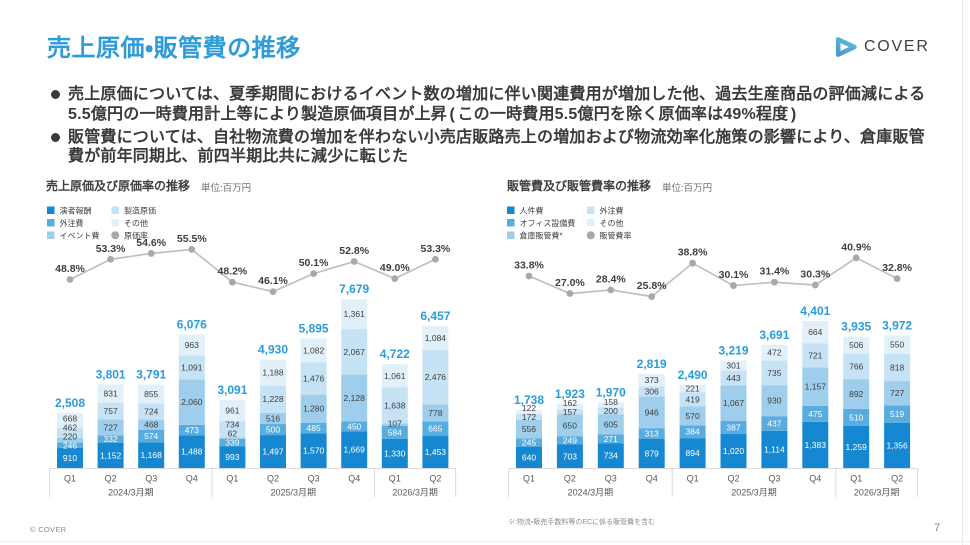 This screenshot has height=545, width=970. Describe the element at coordinates (354, 289) in the screenshot. I see `svg-text: 7,679` at that location.